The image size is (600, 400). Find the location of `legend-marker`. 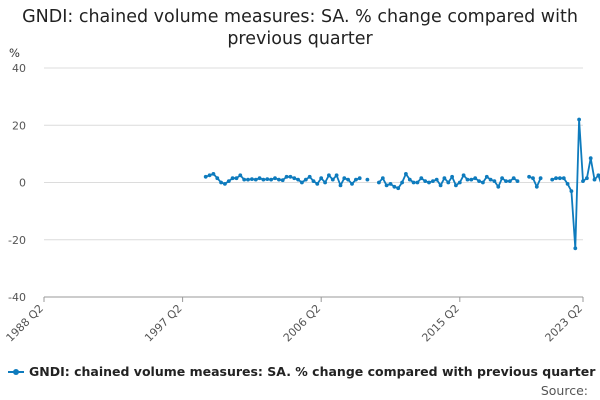

legend-marker is located at coordinates (16, 371).